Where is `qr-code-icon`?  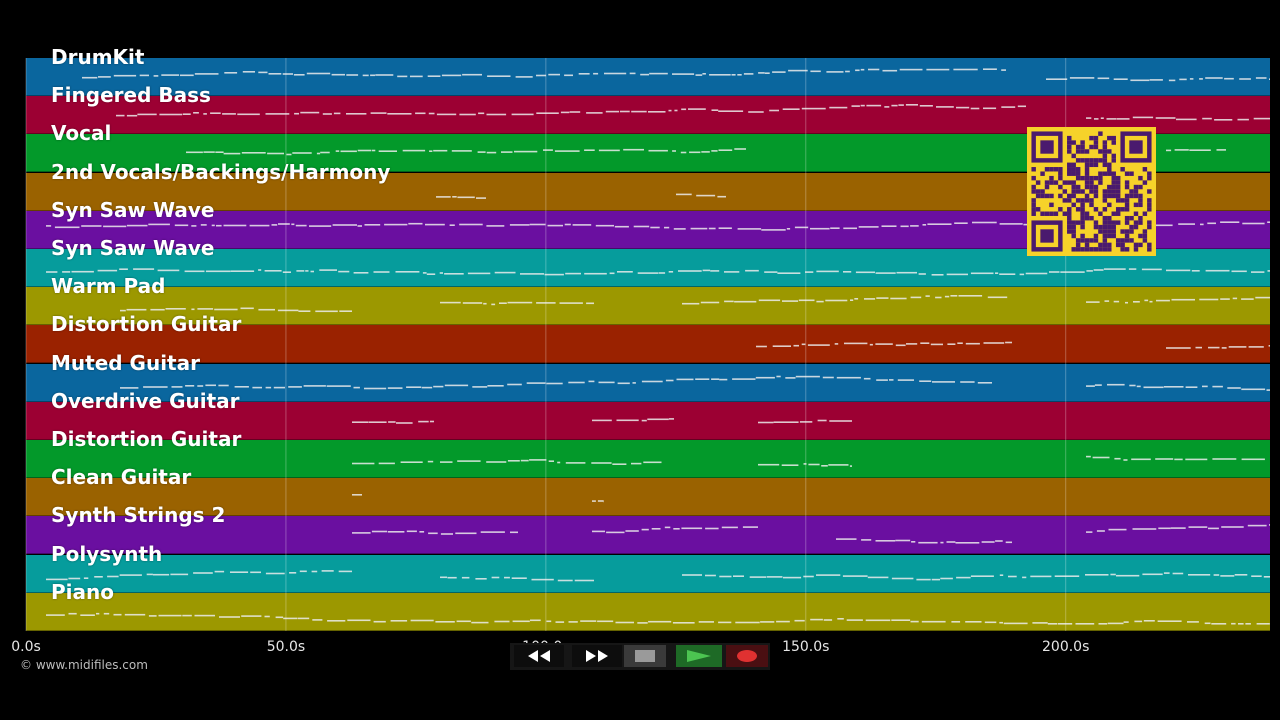 qr-code-icon is located at coordinates (1091, 191).